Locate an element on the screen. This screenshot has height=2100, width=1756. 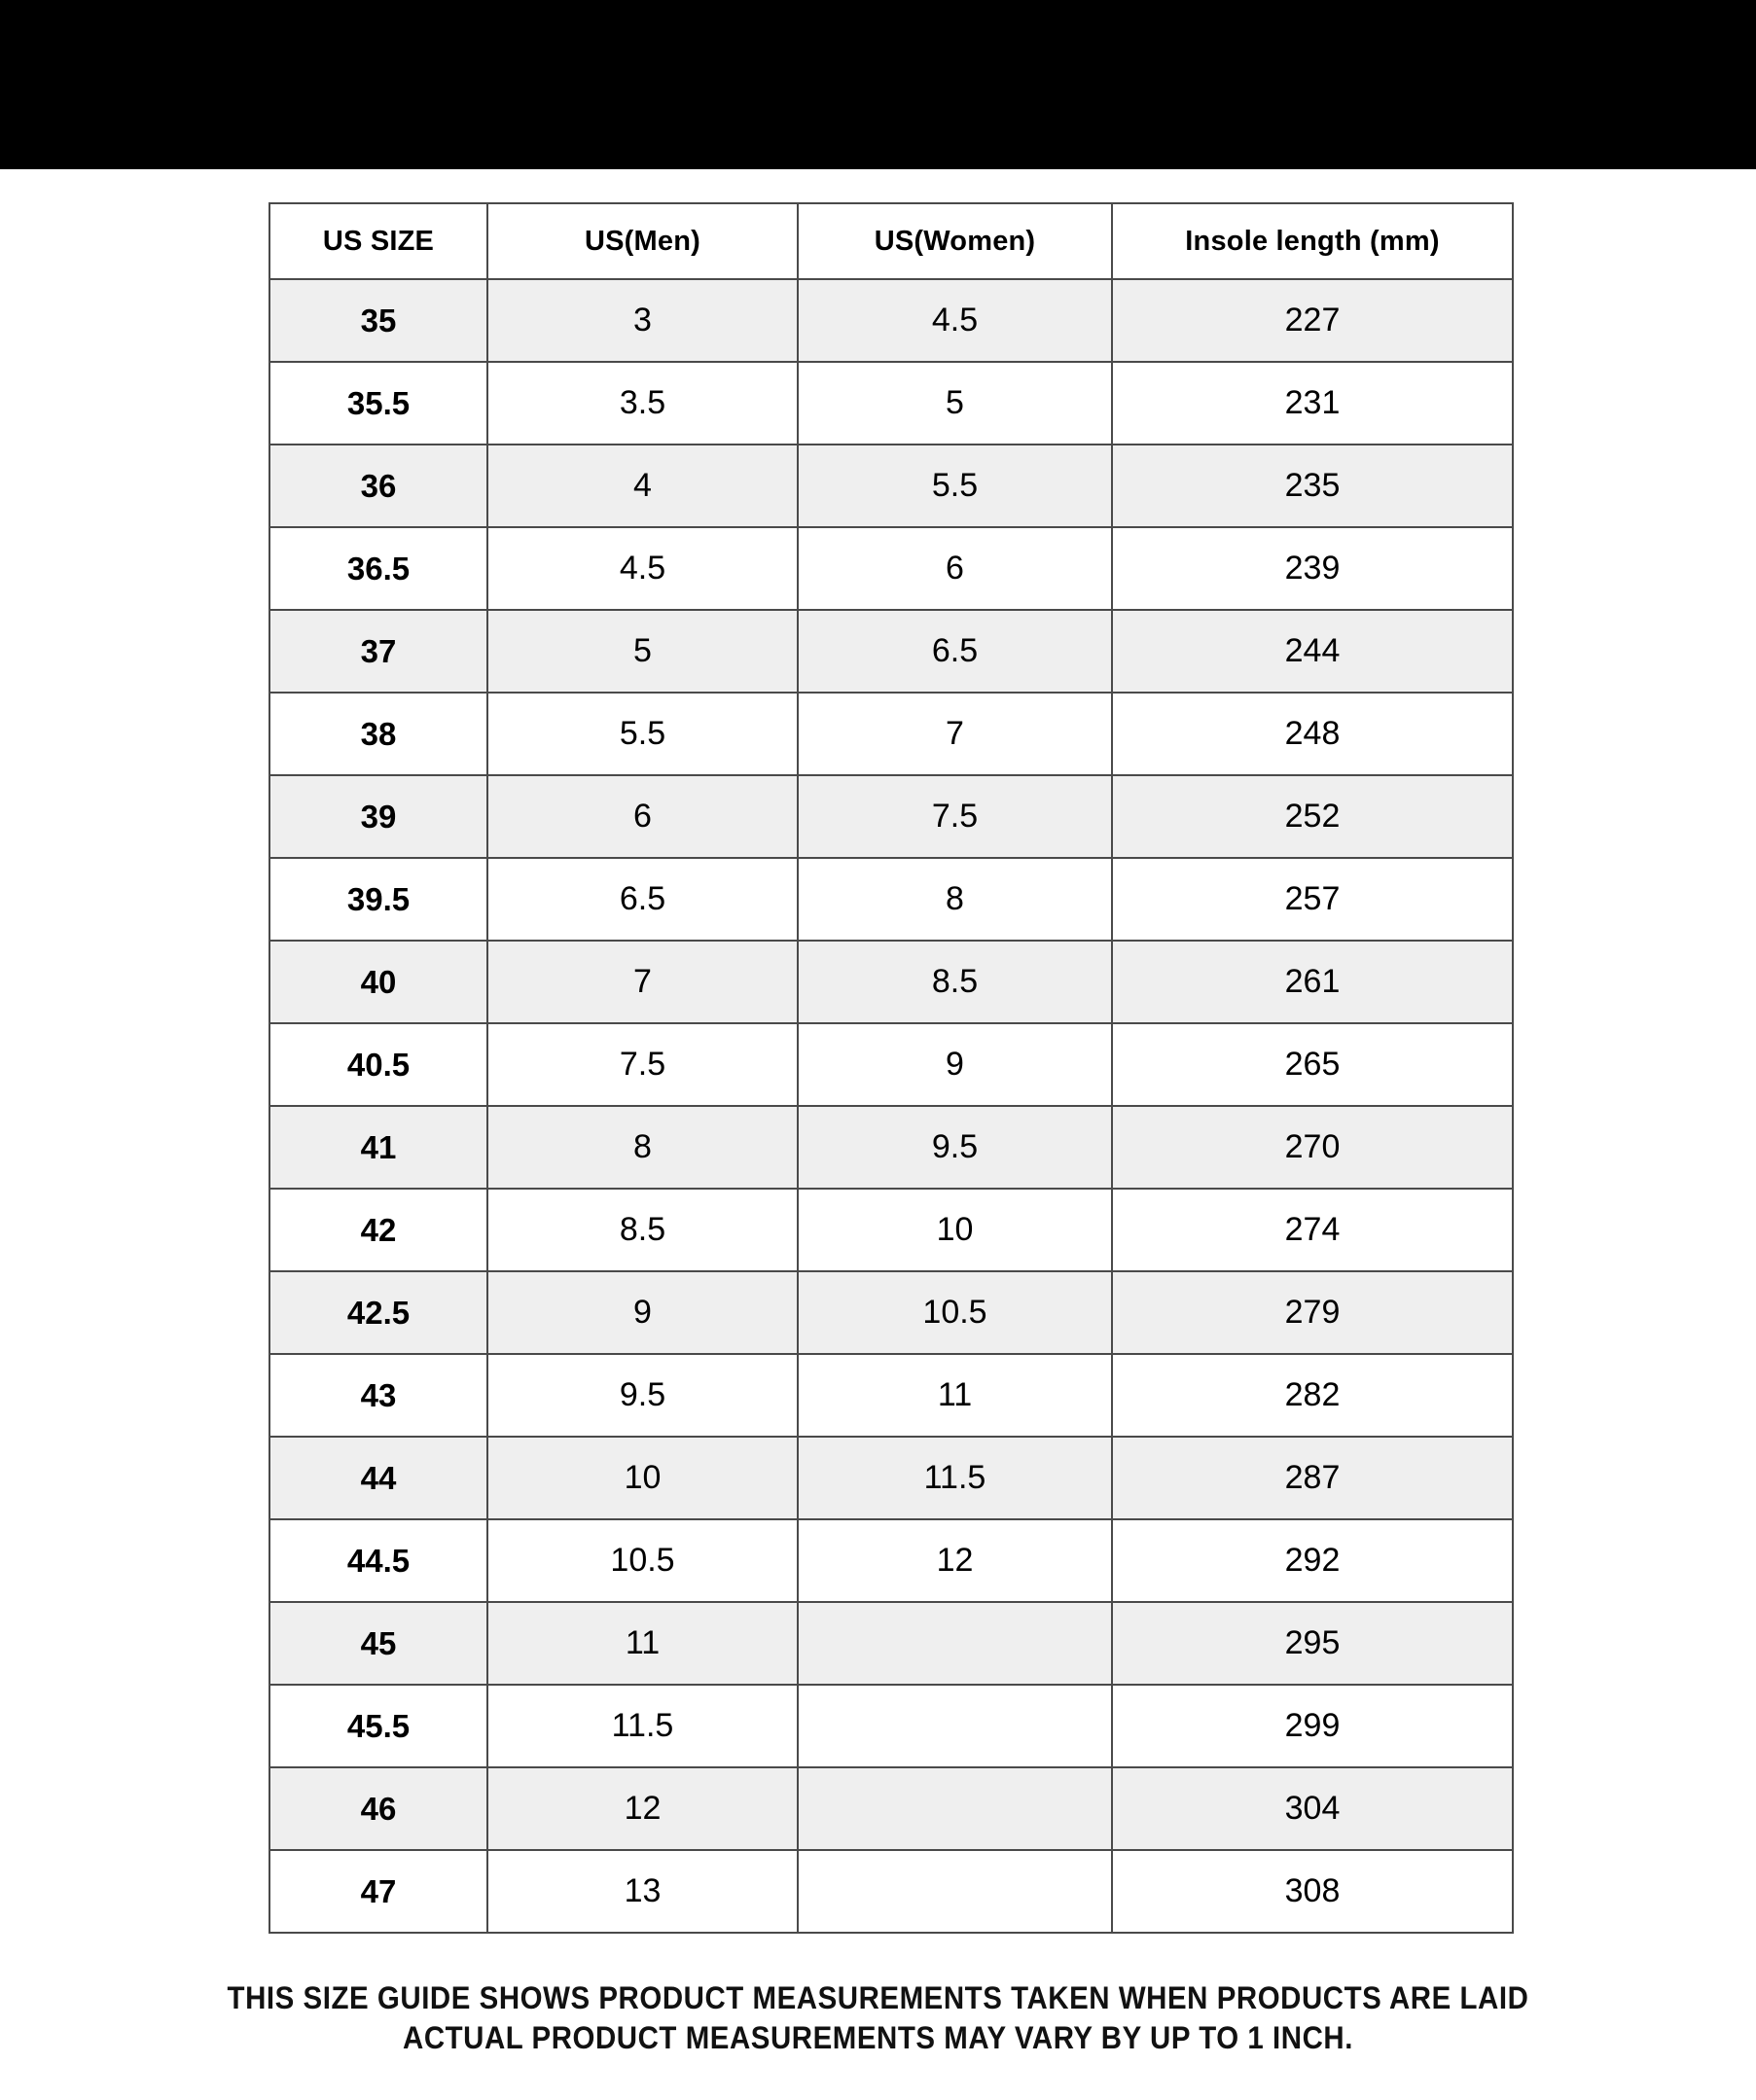
table-row: 46 12 304 is located at coordinates (891, 1809).